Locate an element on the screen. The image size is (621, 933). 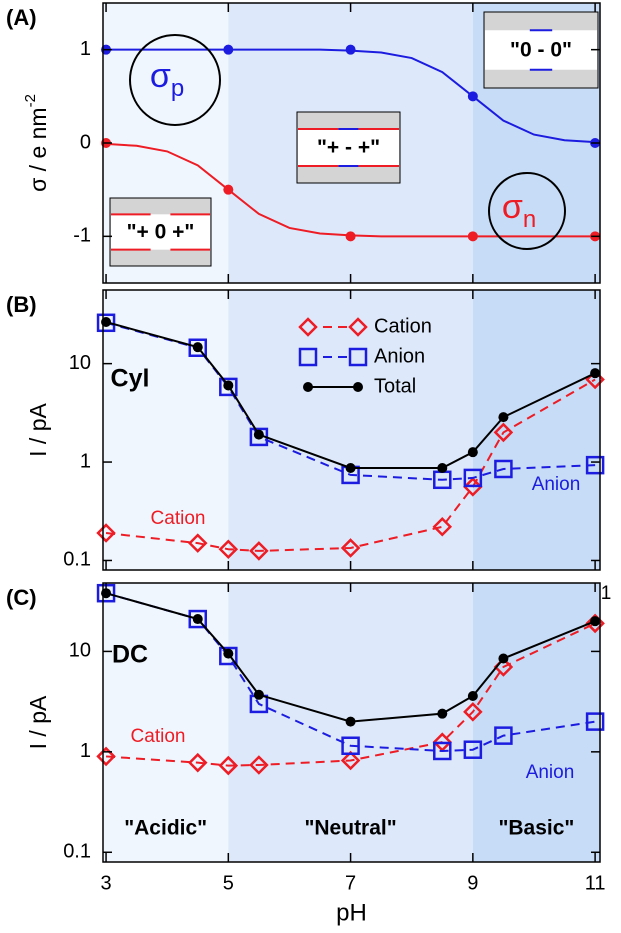
annotation: DC is located at coordinates (130, 655).